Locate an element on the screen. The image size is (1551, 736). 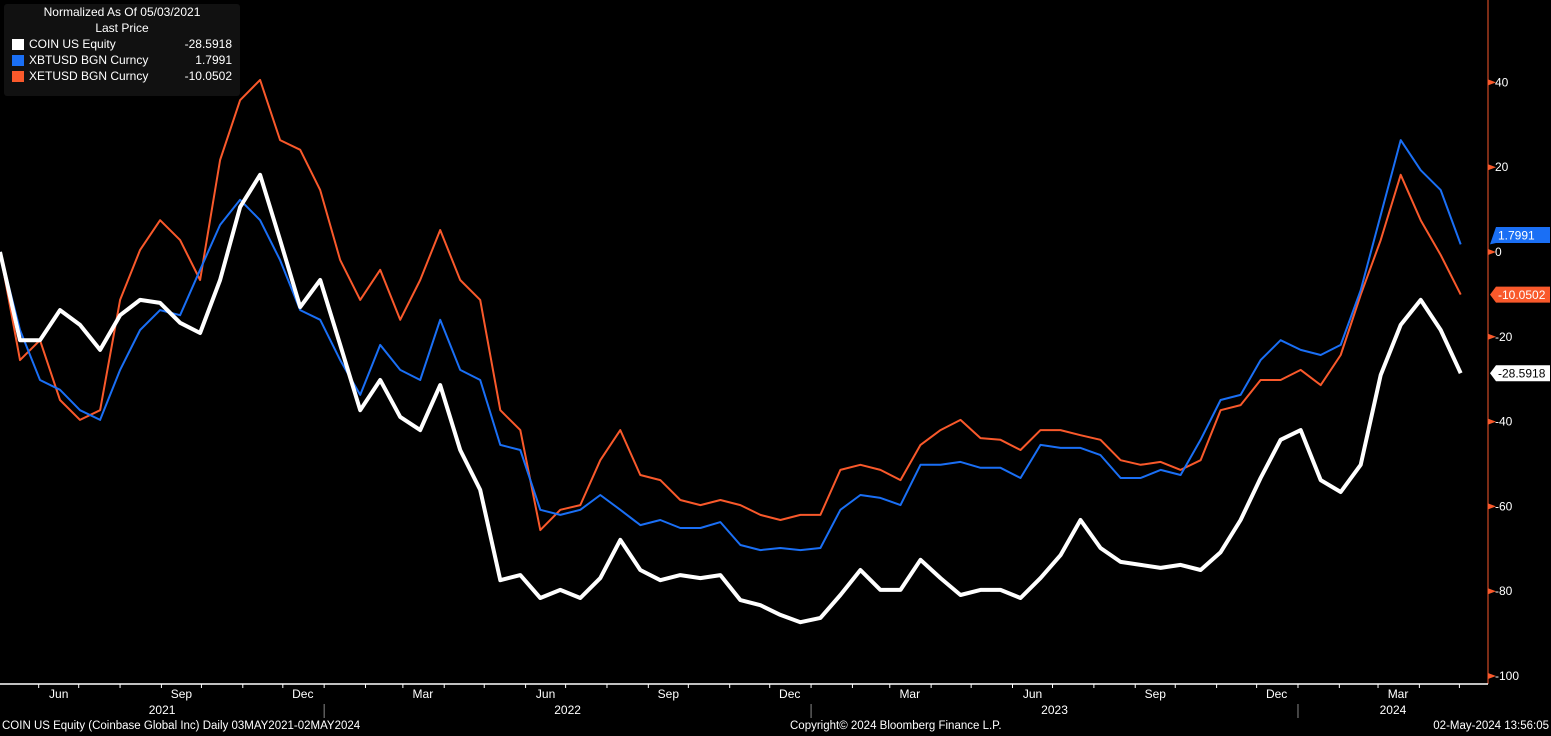
x-year-label: 2024 is located at coordinates (1393, 710).